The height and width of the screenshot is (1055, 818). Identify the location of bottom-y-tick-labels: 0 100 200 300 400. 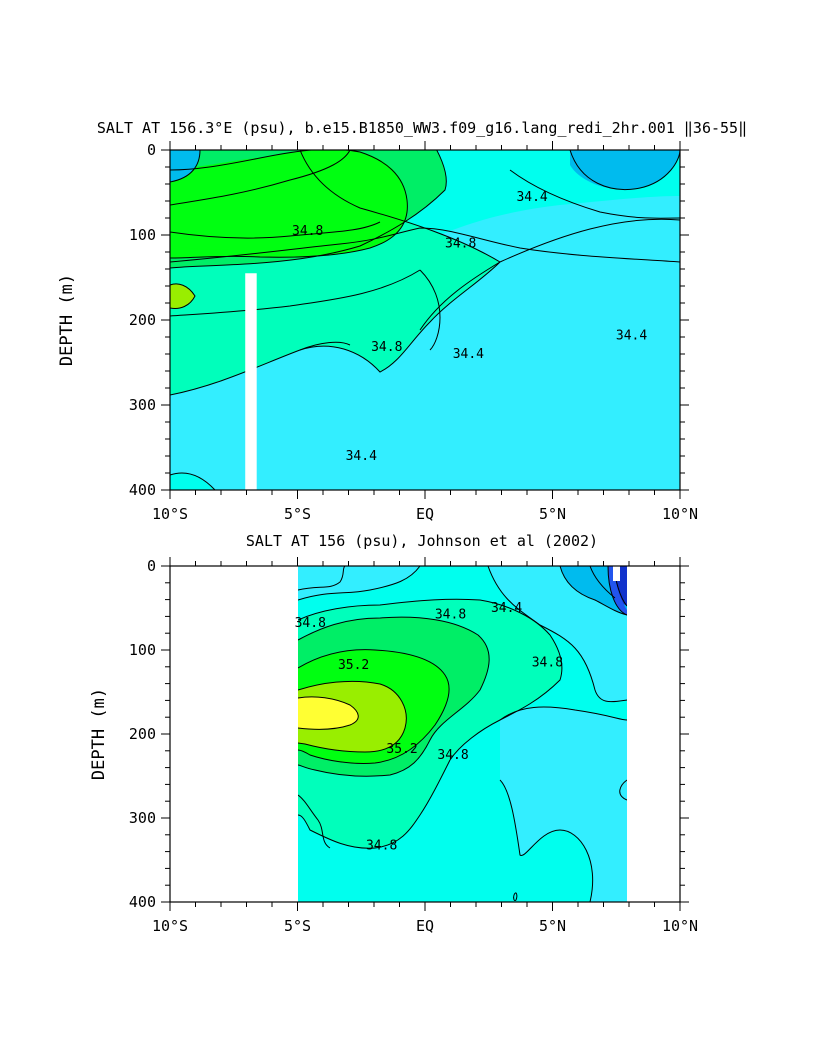
(142, 734).